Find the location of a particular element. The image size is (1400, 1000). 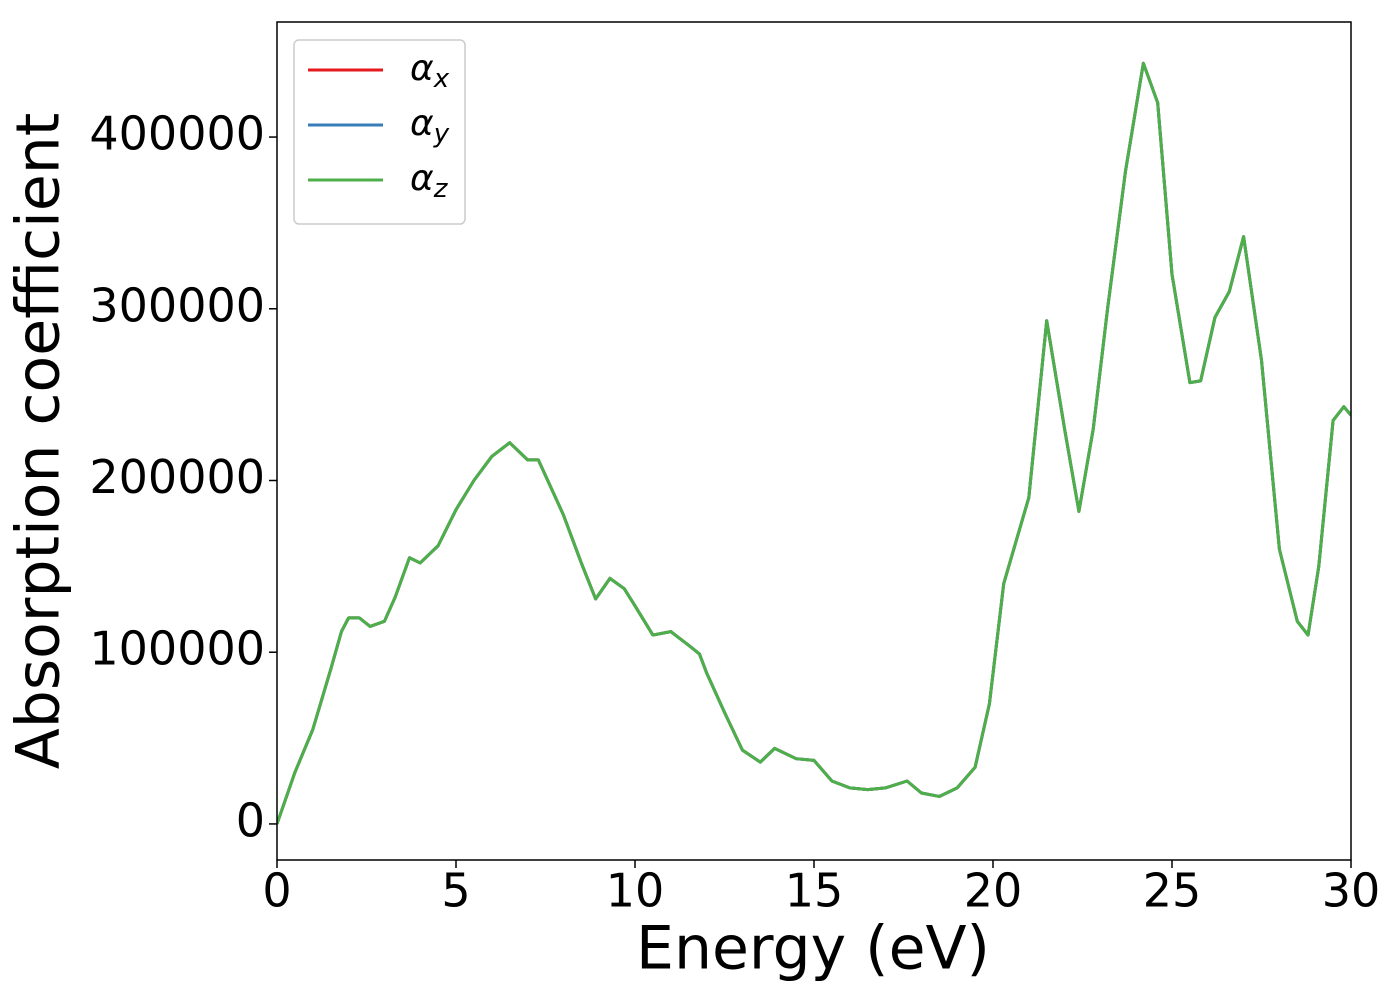

legend-box is located at coordinates (379, 132).